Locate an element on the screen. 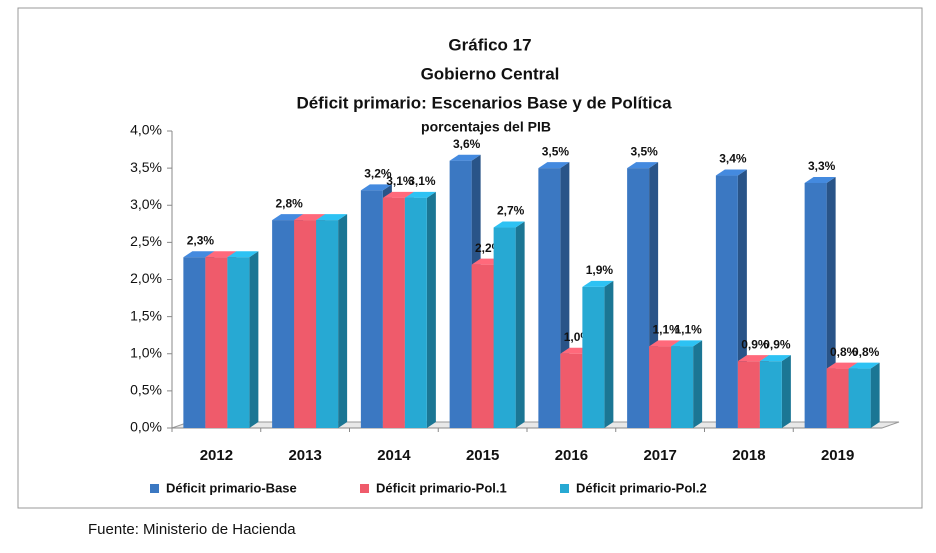 Image resolution: width=936 pixels, height=553 pixels. y-tick-label: 1,5% is located at coordinates (146, 315).